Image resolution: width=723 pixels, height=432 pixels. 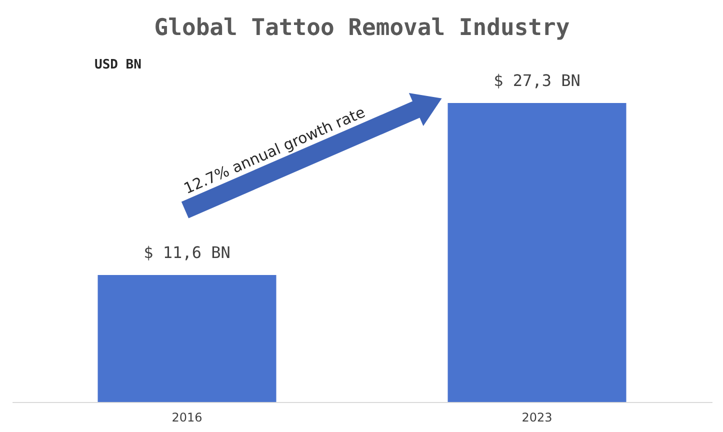 I want to click on x-tick-label: 2016, so click(x=187, y=417).